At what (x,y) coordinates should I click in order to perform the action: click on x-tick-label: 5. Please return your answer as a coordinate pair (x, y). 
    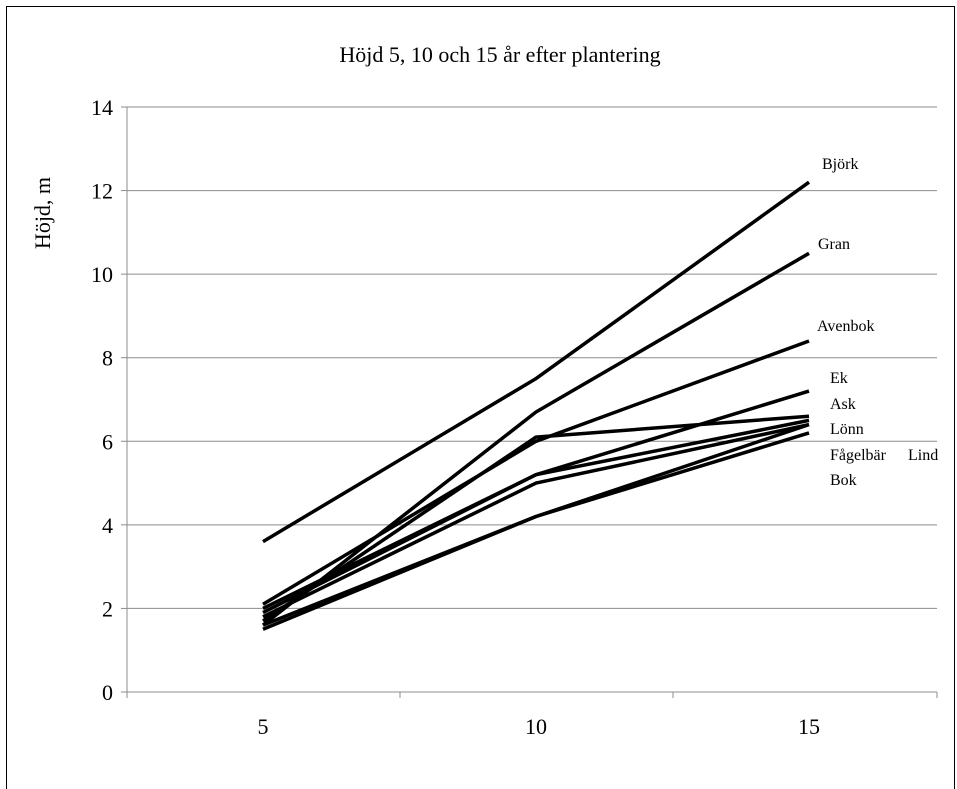
    Looking at the image, I should click on (263, 726).